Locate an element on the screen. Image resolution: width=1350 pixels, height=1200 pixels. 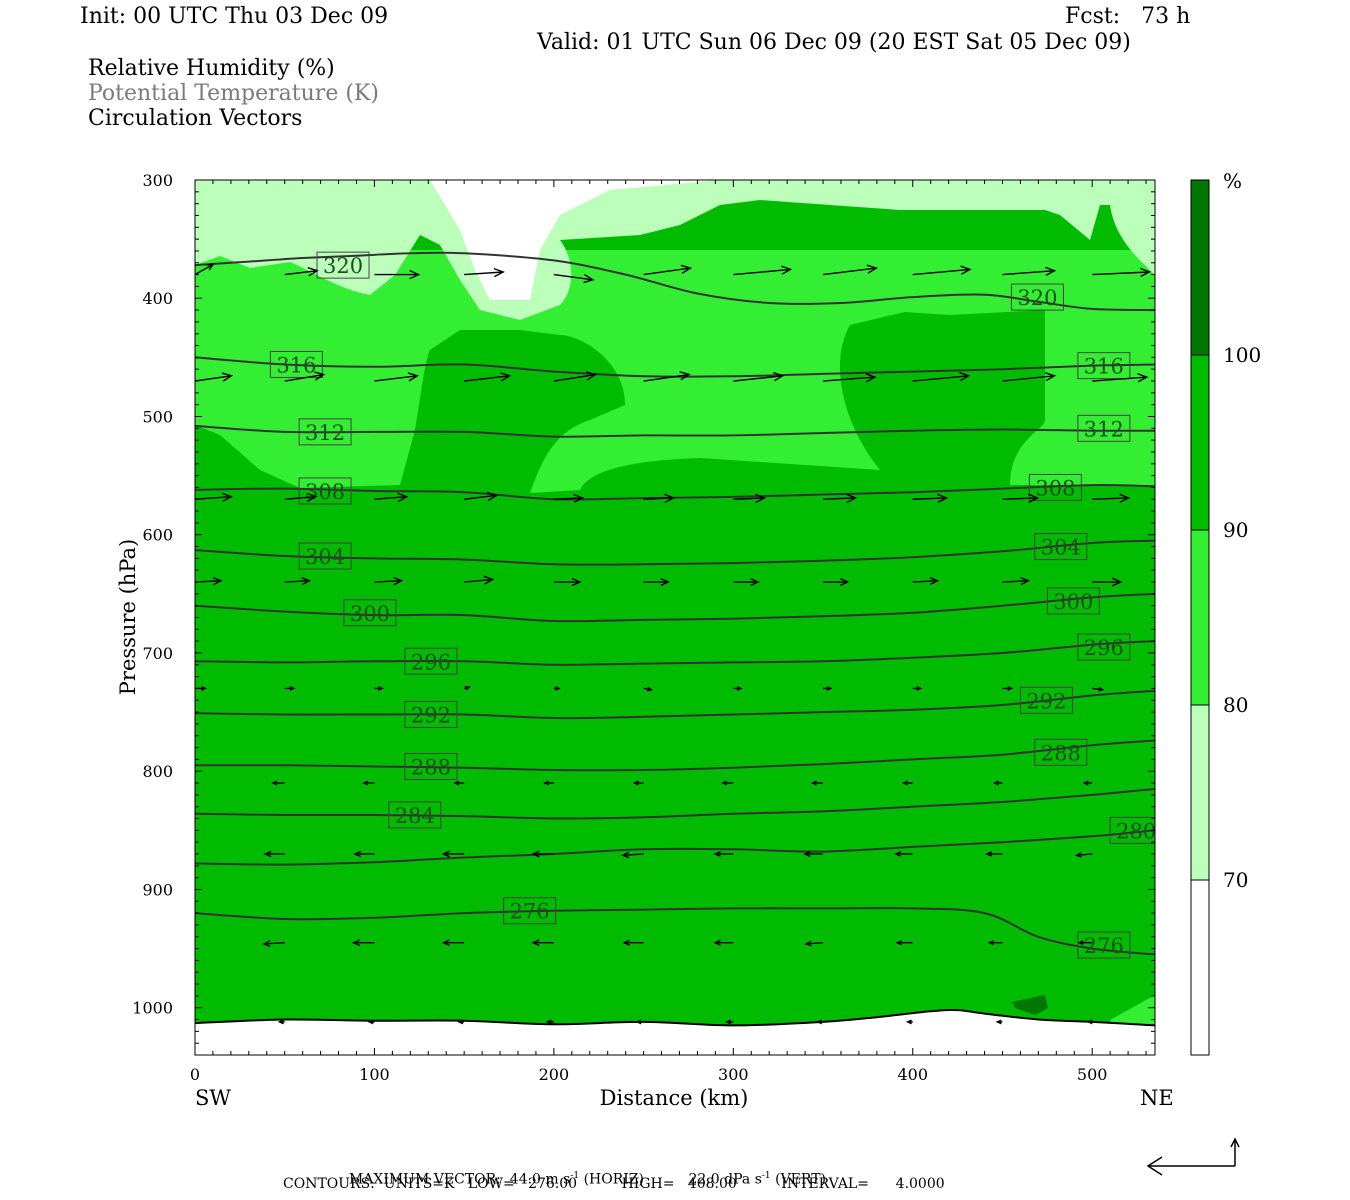
reference-vector-icon is located at coordinates (1193, 1156).